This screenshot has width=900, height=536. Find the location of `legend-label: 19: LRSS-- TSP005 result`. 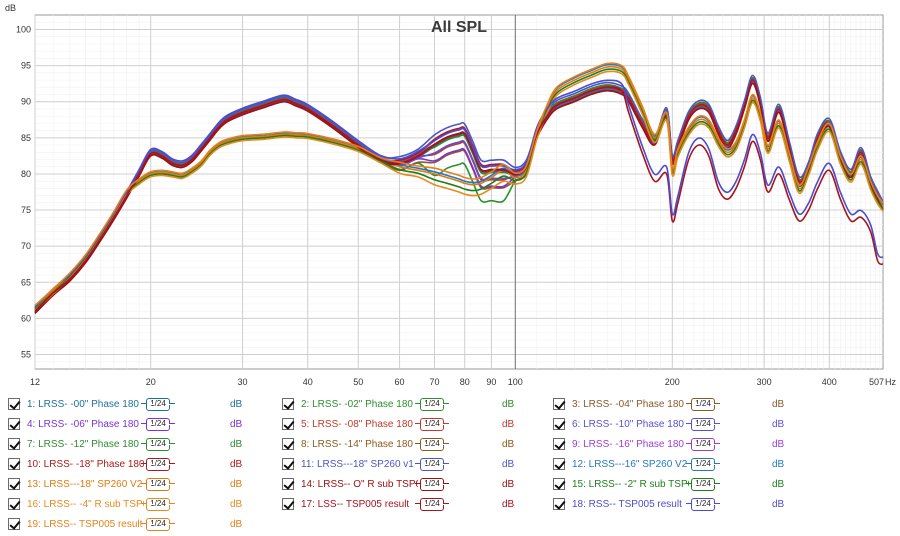

legend-label: 19: LRSS-- TSP005 result is located at coordinates (85, 524).